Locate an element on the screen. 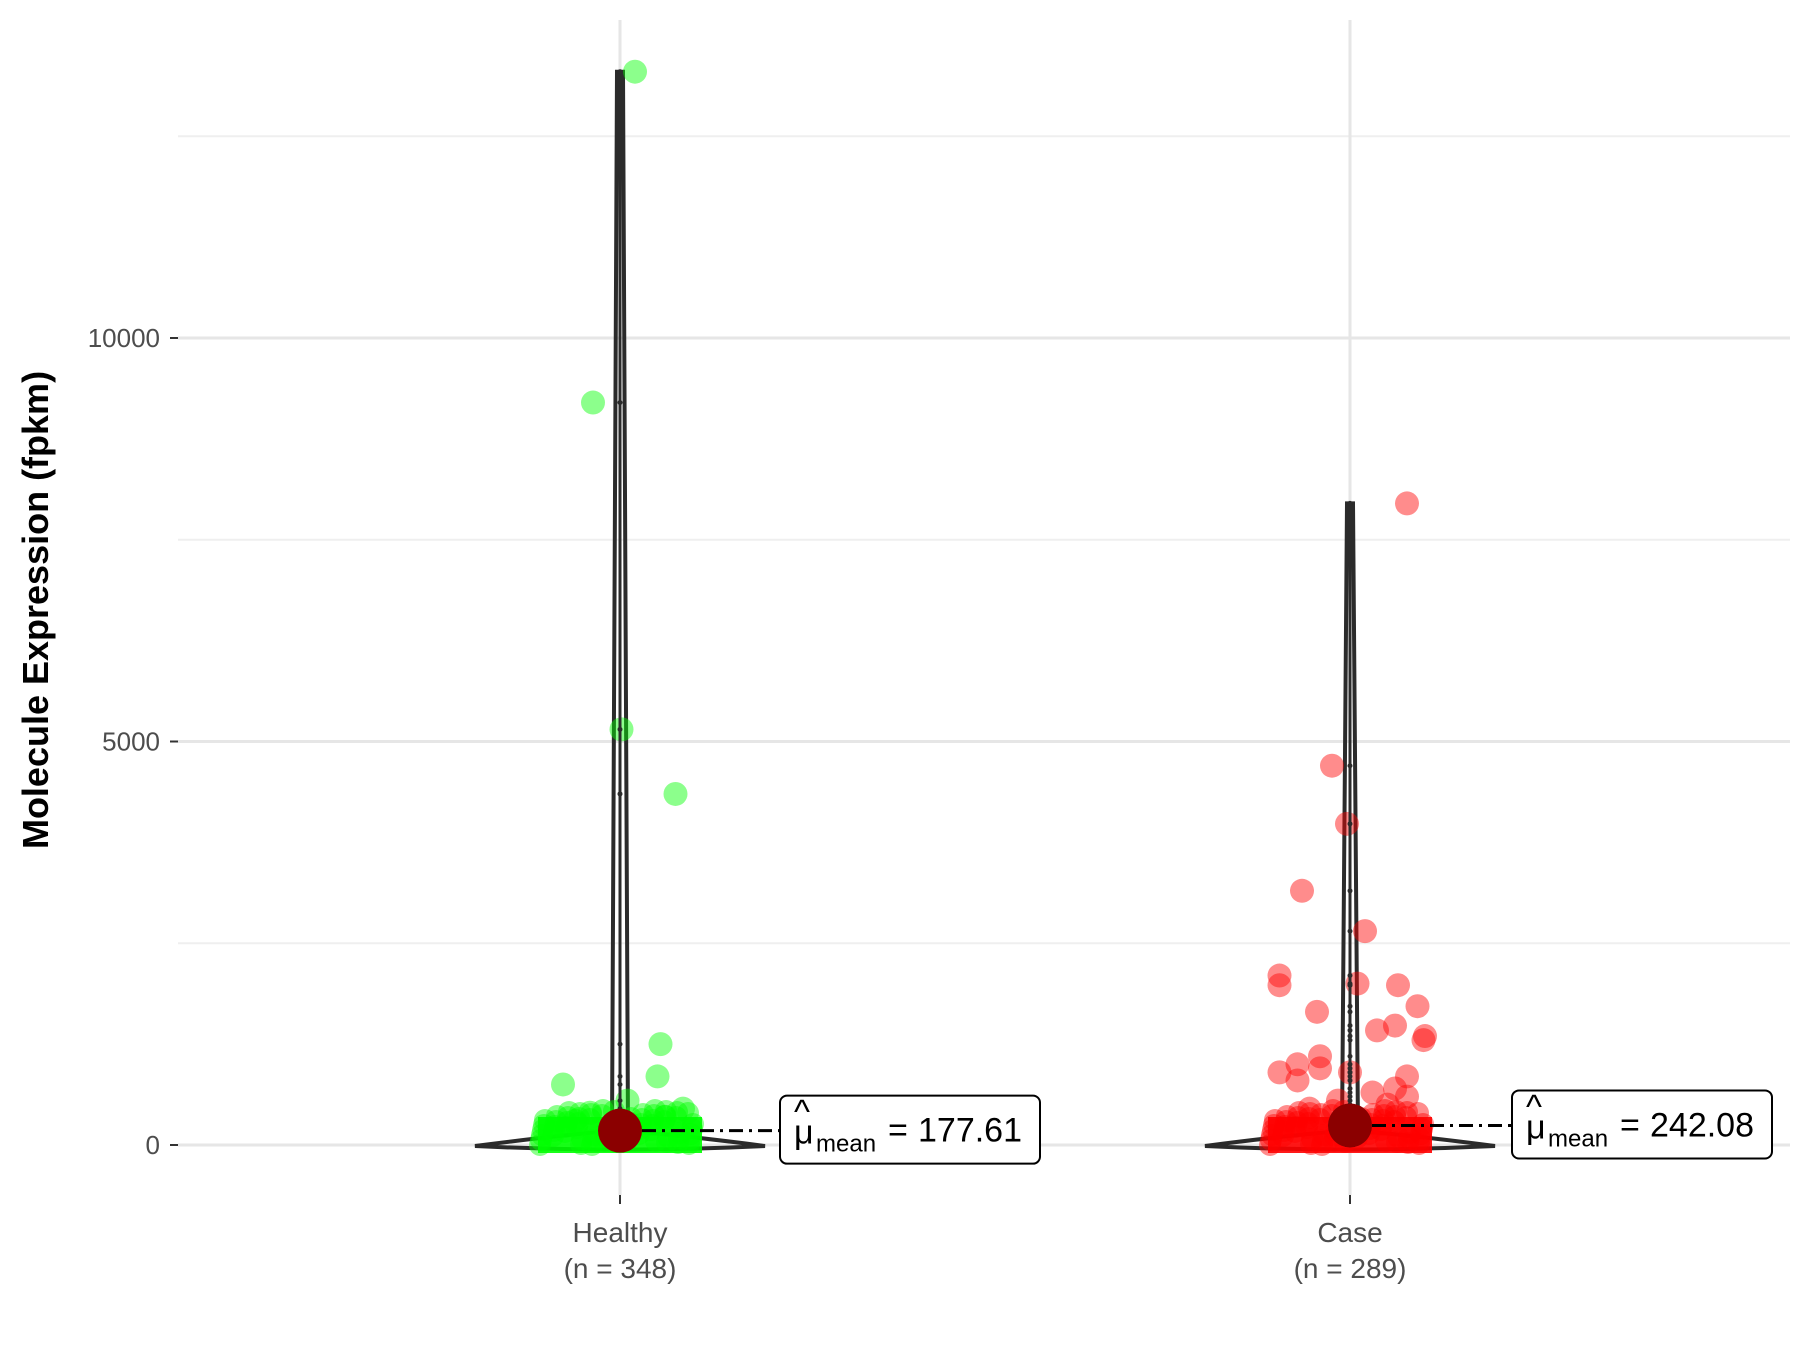 The image size is (1800, 1350). x-tick-sublabel: (n = 289) is located at coordinates (1350, 1268).